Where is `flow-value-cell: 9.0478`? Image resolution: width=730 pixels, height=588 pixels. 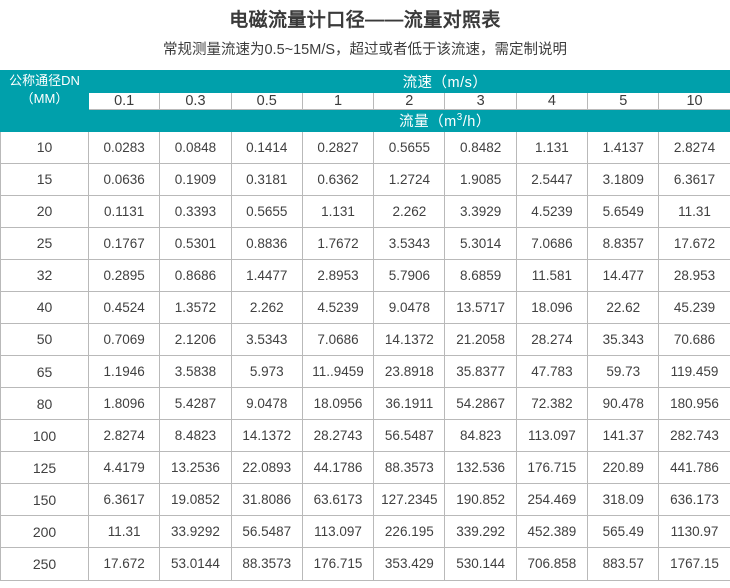
flow-value-cell: 9.0478 is located at coordinates (409, 307).